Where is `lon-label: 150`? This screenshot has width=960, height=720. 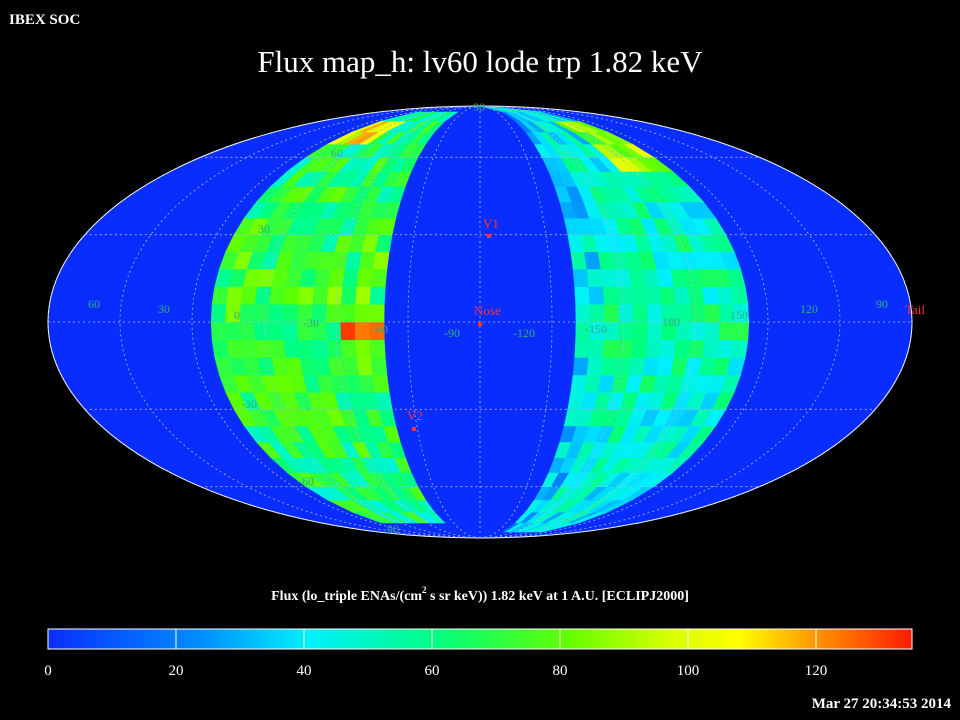
lon-label: 150 is located at coordinates (739, 315).